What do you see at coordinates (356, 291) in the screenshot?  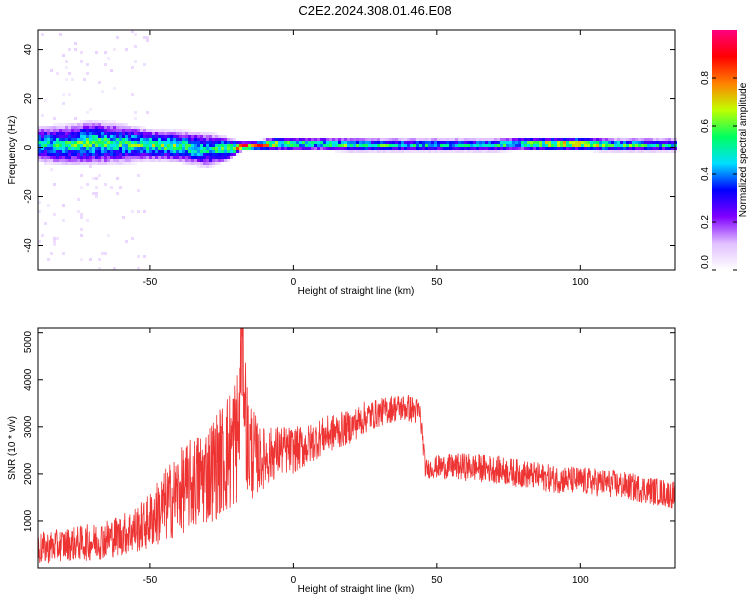 I see `spectrogram-x-axis-label: Height of straight line (km)` at bounding box center [356, 291].